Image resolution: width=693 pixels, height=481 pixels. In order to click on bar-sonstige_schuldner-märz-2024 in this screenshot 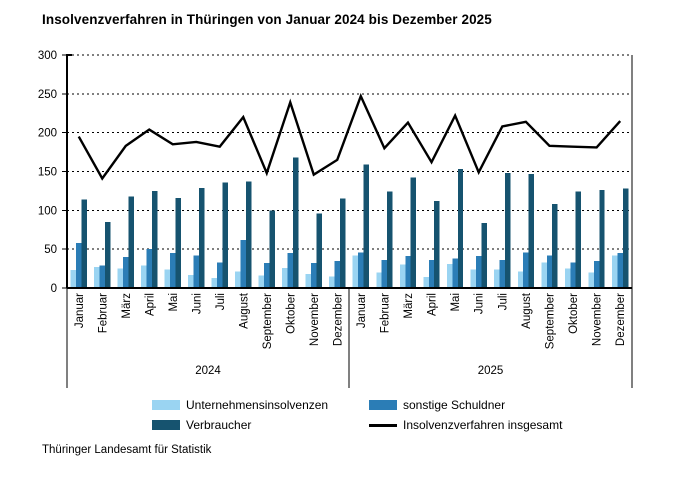, I will do `click(126, 272)`.